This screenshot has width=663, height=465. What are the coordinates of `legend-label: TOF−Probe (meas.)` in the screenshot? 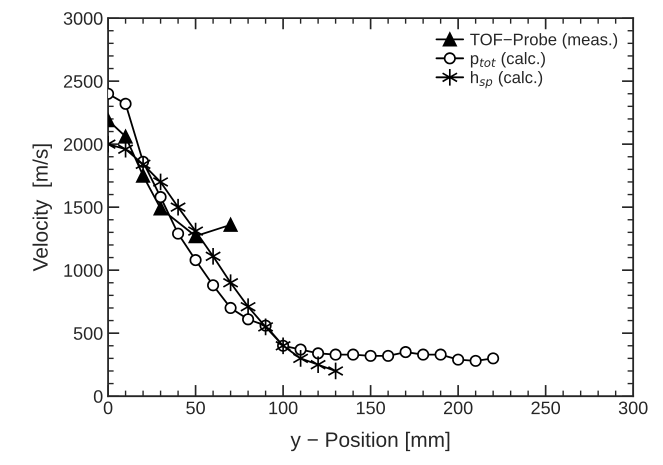 It's located at (544, 41).